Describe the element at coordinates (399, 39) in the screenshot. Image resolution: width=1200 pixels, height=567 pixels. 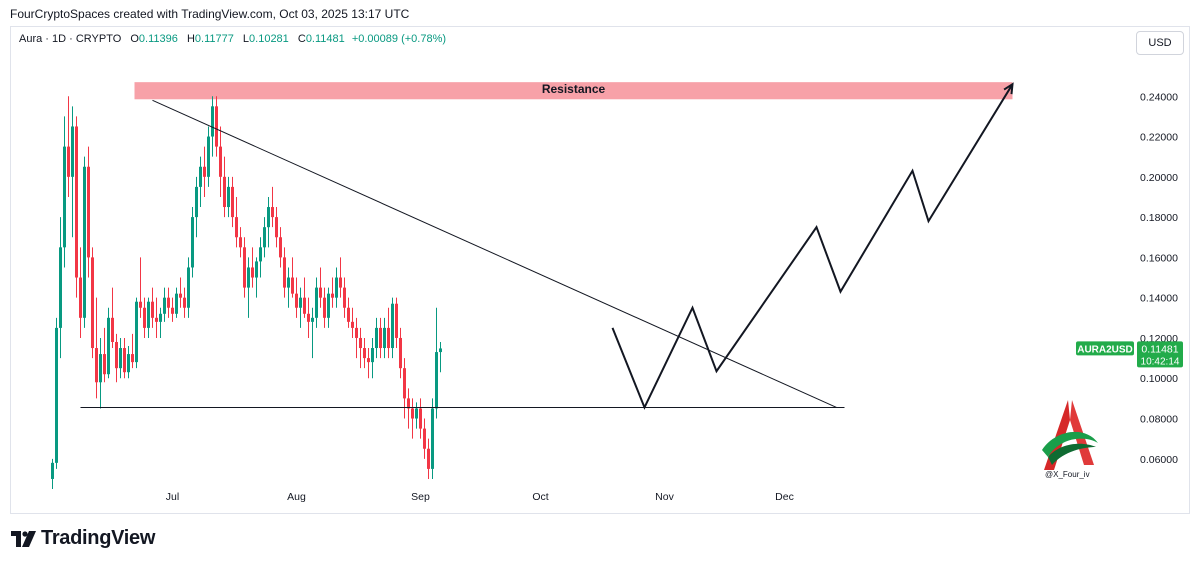
I see `change-value: +0.00089 (+0.78%)` at that location.